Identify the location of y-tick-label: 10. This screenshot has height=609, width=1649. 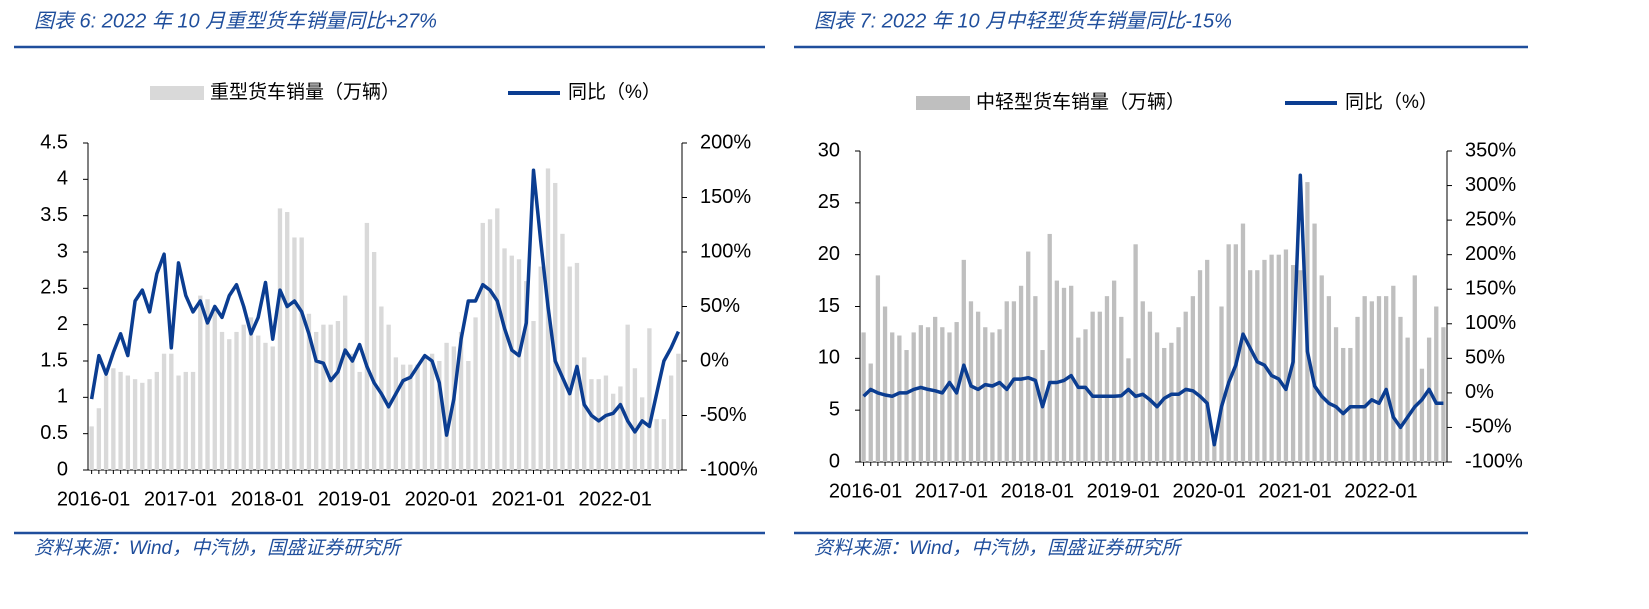
(829, 358).